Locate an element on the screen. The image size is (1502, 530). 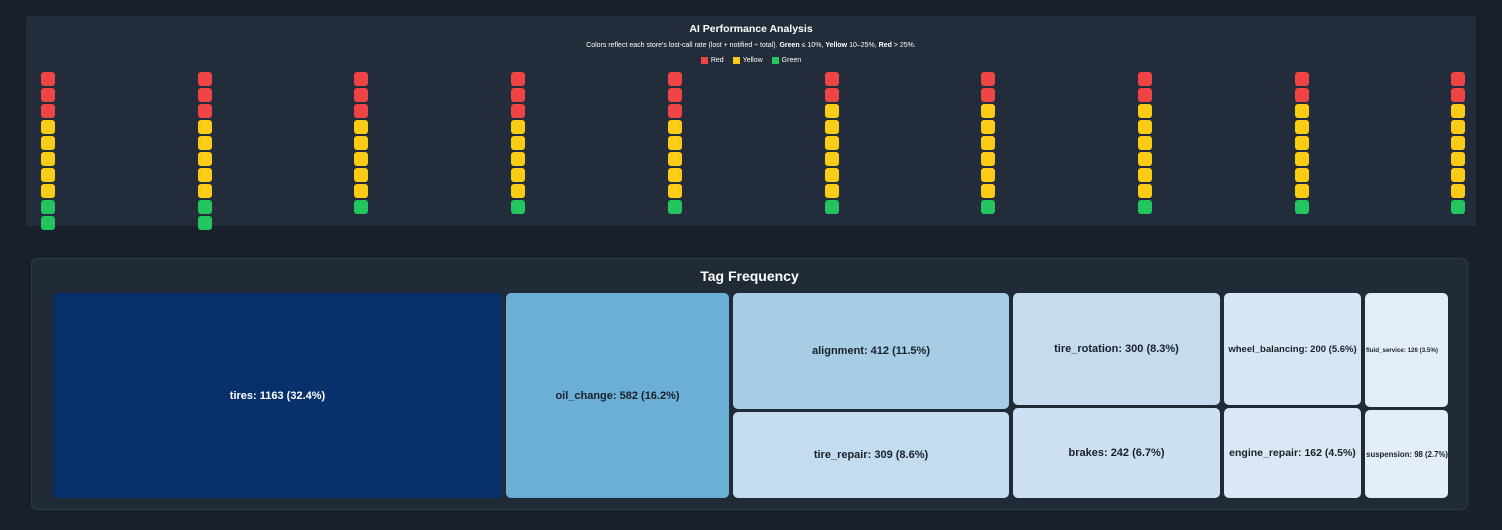
treemap-cell-engine-repair: engine_repair: 162 (4.5%) is located at coordinates (1292, 453).